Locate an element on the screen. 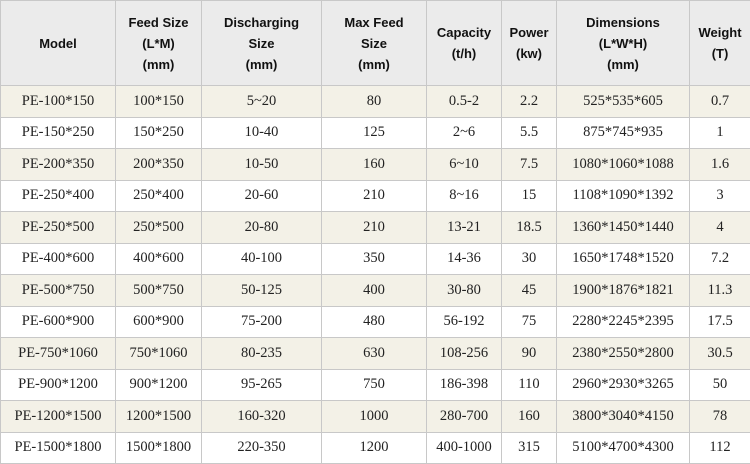 The image size is (750, 464). table-cell: 1080*1060*1088 is located at coordinates (623, 164).